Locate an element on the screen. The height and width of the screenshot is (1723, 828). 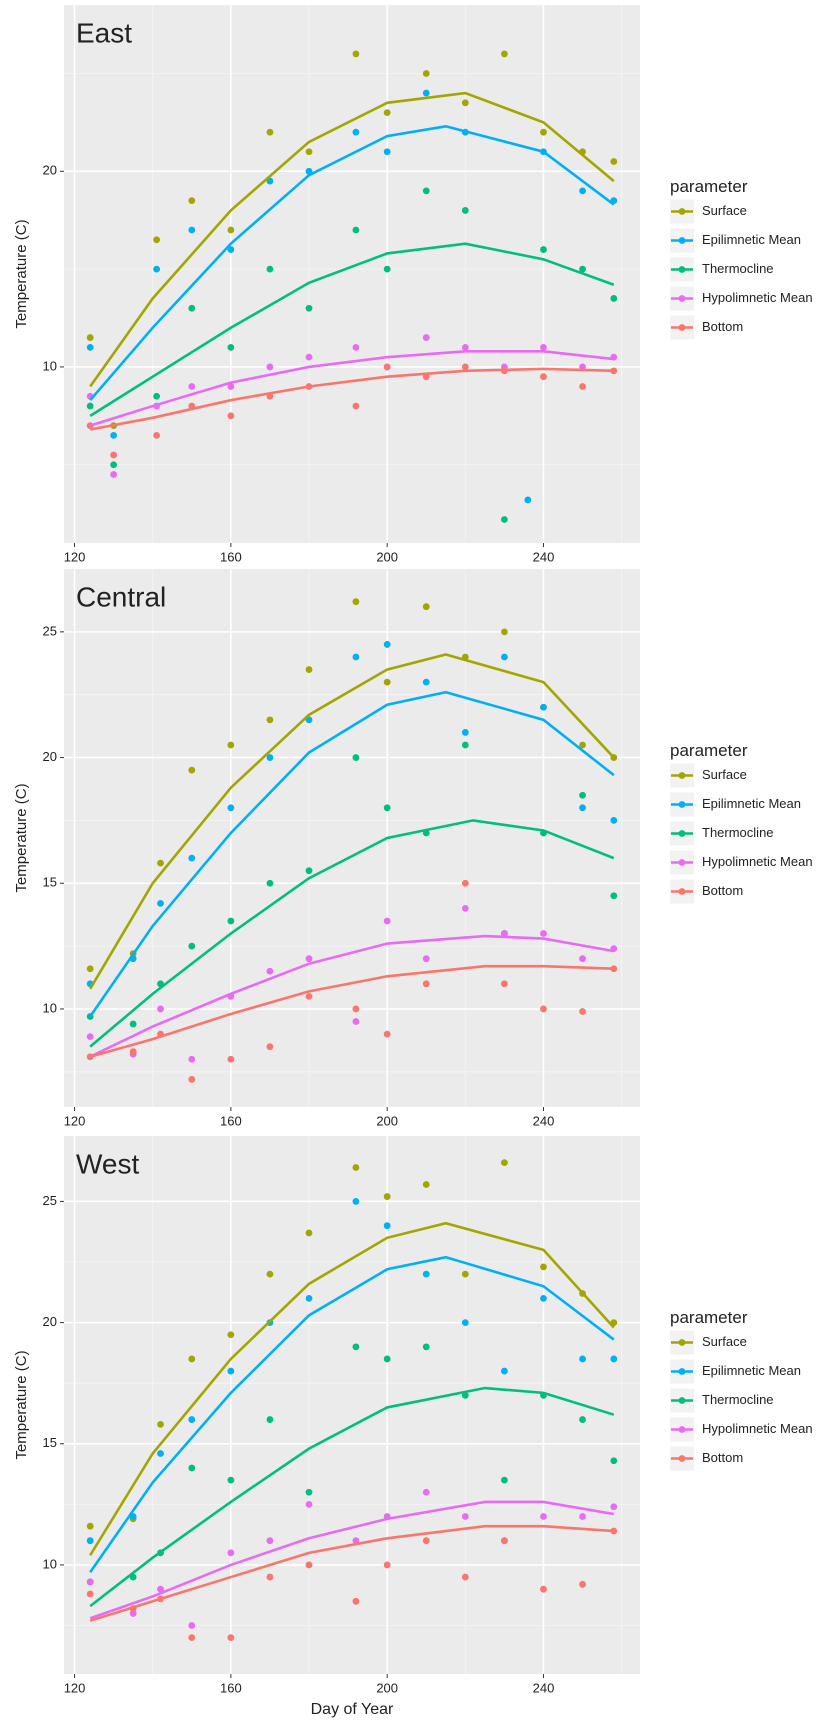
y-tick-label: 25 is located at coordinates (50, 630).